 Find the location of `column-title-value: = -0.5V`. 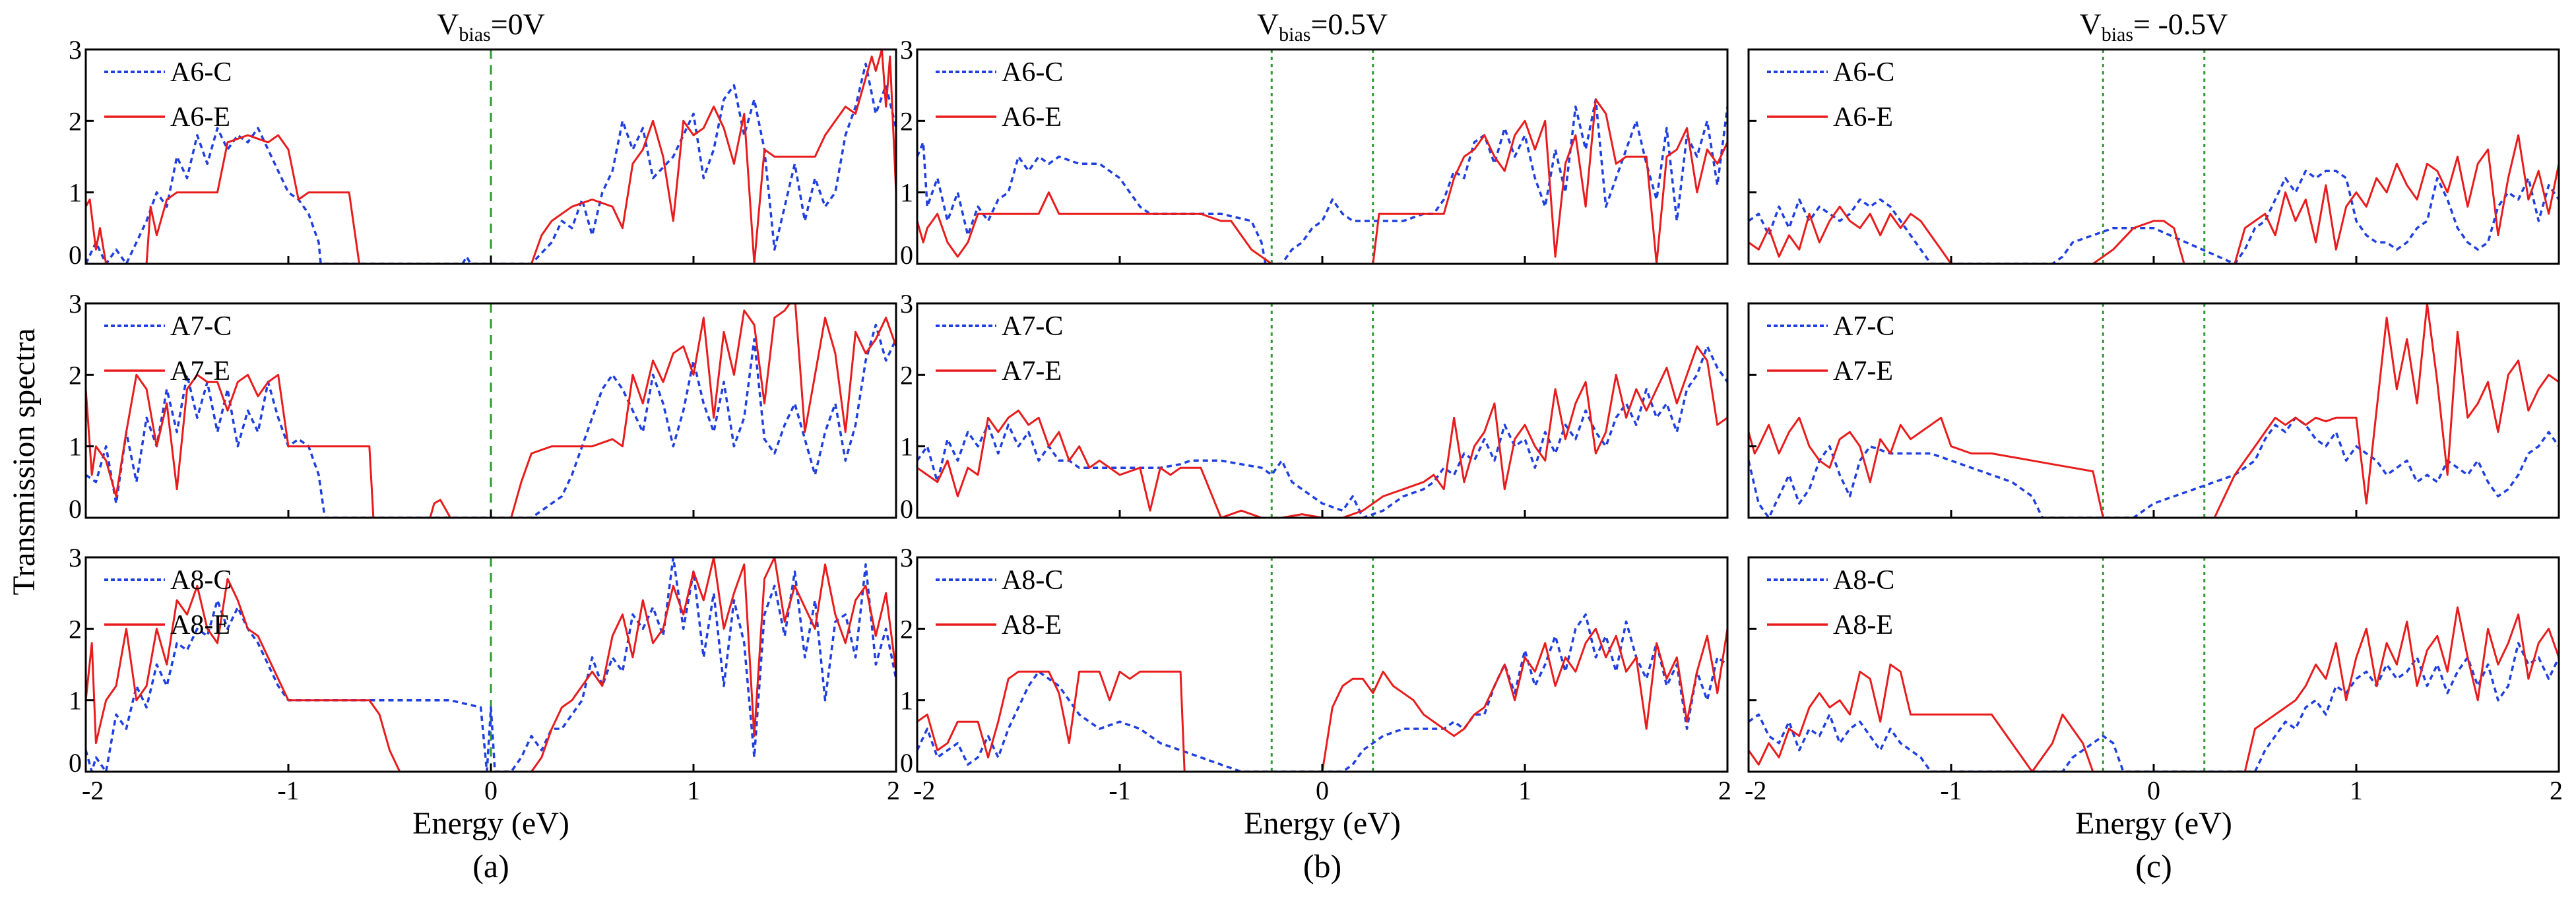

column-title-value: = -0.5V is located at coordinates (2180, 24).